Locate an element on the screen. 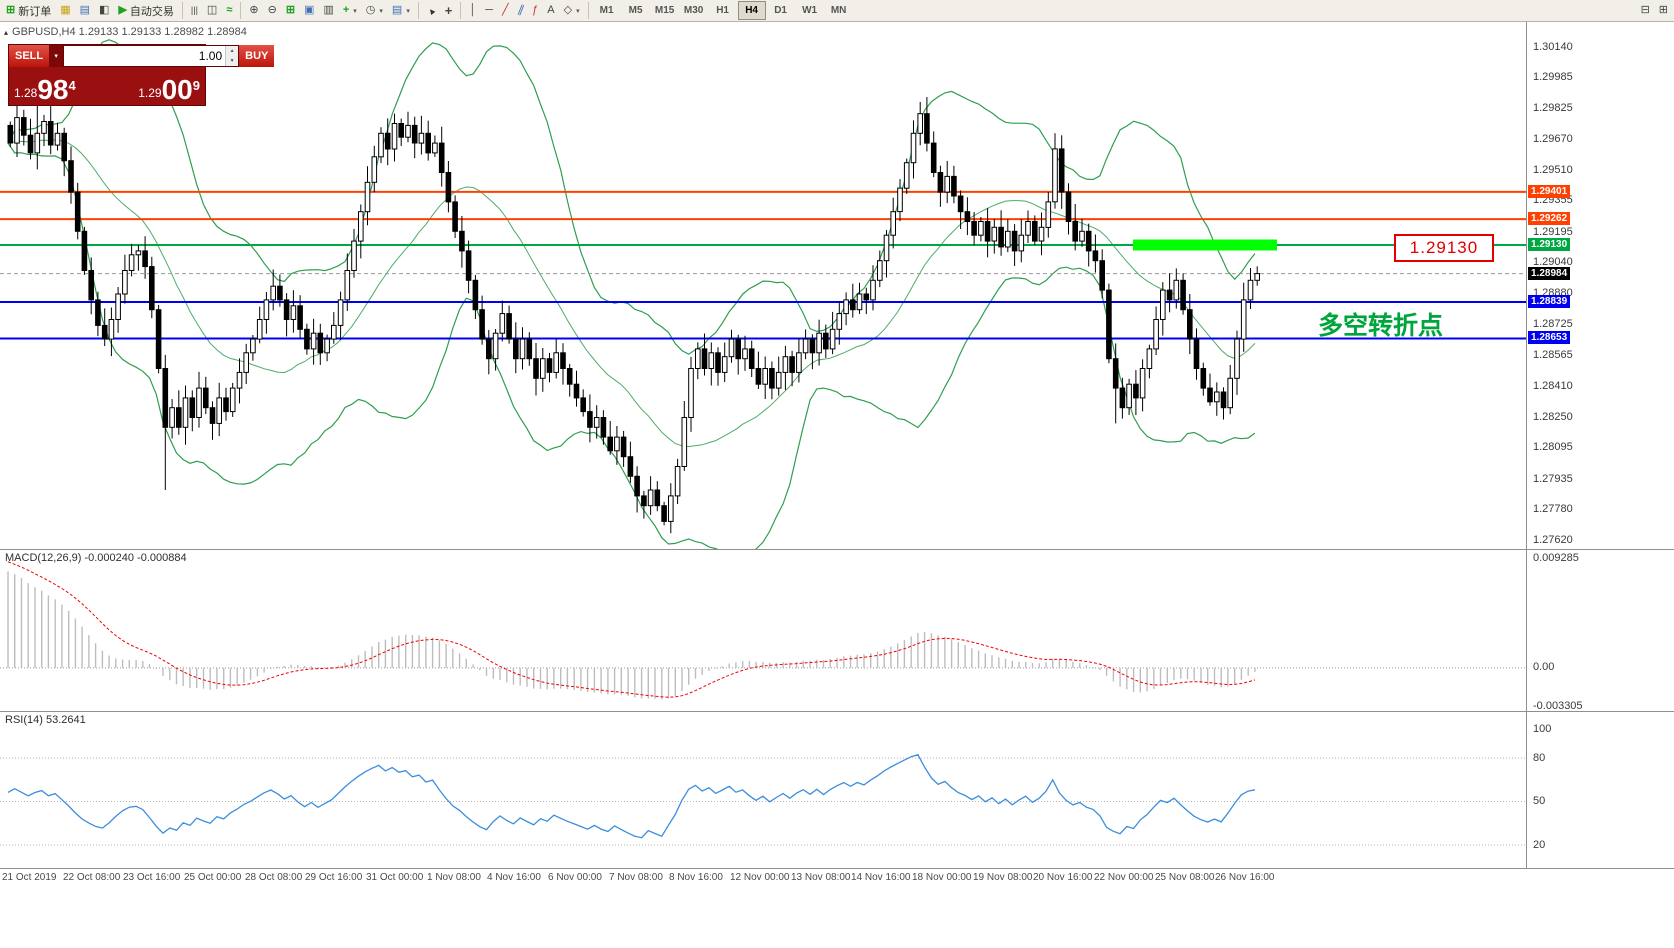 The height and width of the screenshot is (948, 1674). timeframe-m30-button: M30 is located at coordinates (693, 10).